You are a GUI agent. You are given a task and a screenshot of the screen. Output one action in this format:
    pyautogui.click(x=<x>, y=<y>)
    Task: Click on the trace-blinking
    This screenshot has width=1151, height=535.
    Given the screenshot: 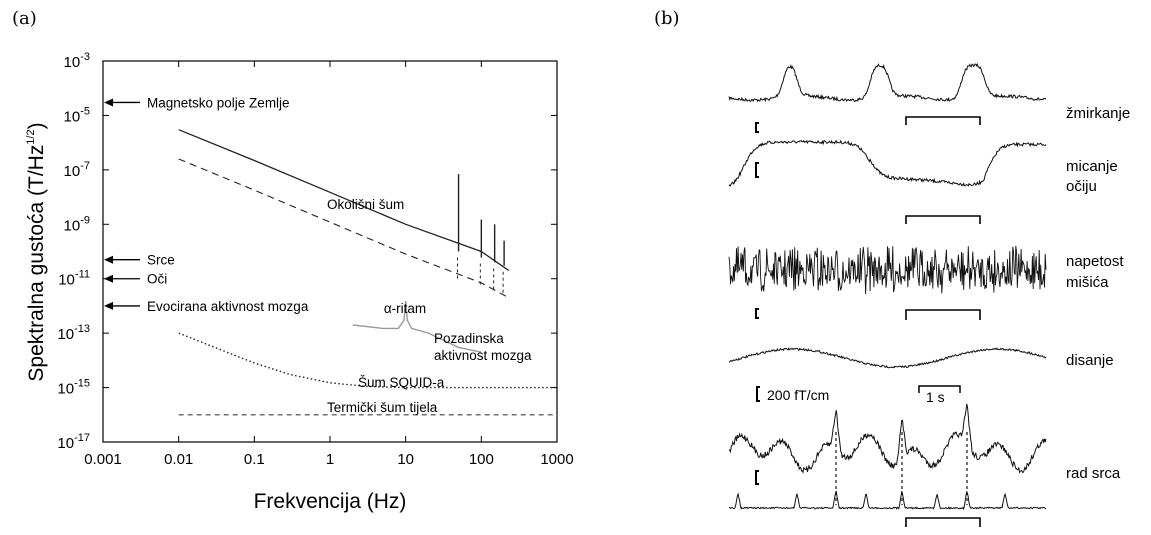 What is the action you would take?
    pyautogui.click(x=887, y=82)
    